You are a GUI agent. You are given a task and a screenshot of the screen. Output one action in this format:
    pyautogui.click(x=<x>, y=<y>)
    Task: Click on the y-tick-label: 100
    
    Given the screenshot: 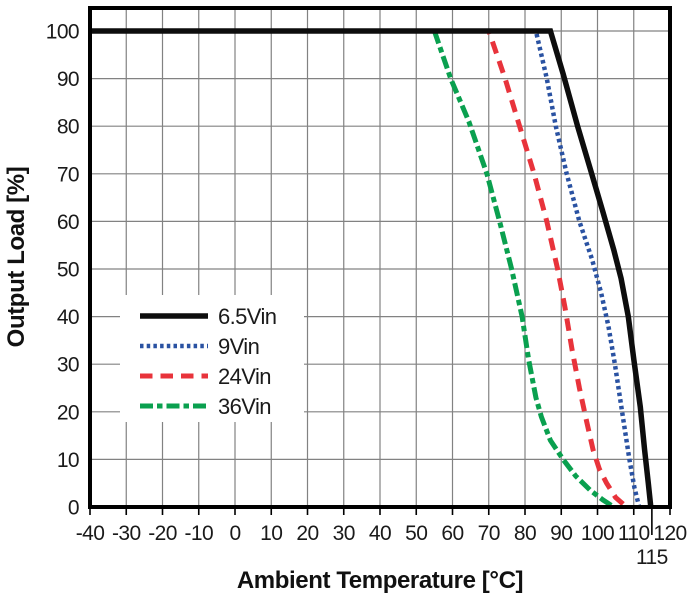 What is the action you would take?
    pyautogui.click(x=62, y=32)
    